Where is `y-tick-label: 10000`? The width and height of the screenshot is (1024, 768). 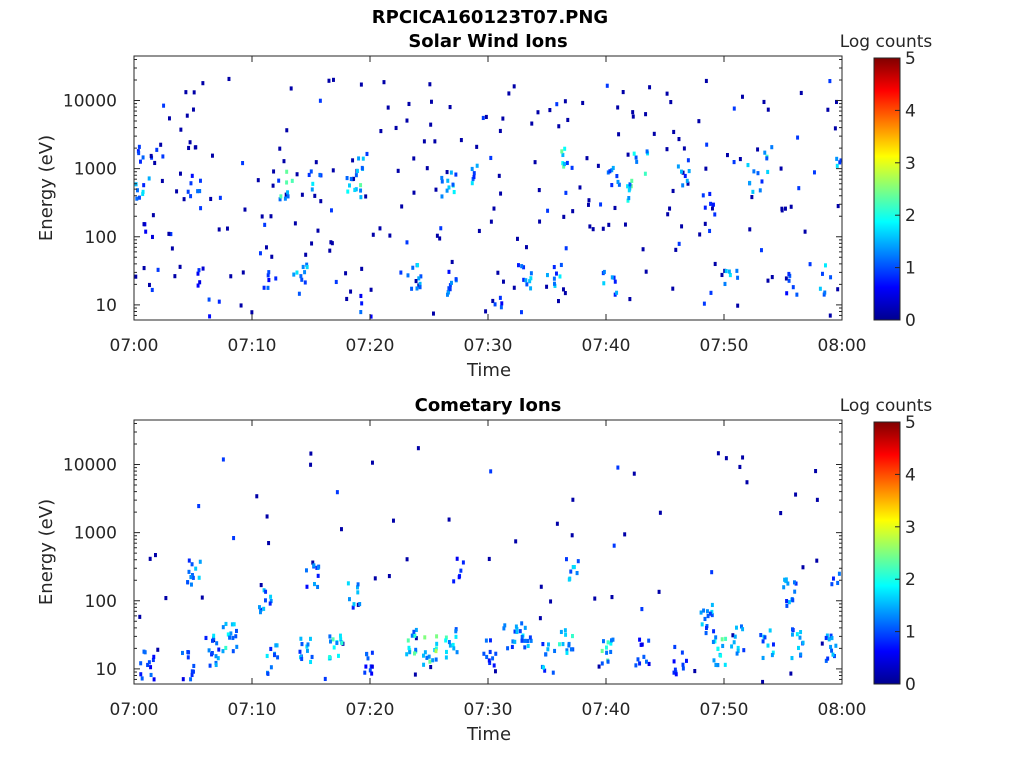
y-tick-label: 10000 is located at coordinates (90, 466).